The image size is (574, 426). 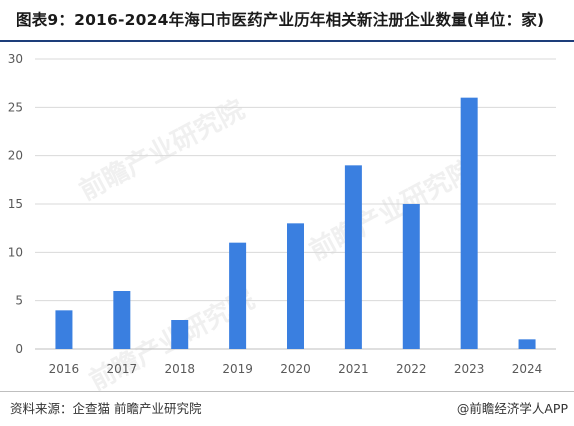 What do you see at coordinates (15, 156) in the screenshot?
I see `y-tick-label: 20` at bounding box center [15, 156].